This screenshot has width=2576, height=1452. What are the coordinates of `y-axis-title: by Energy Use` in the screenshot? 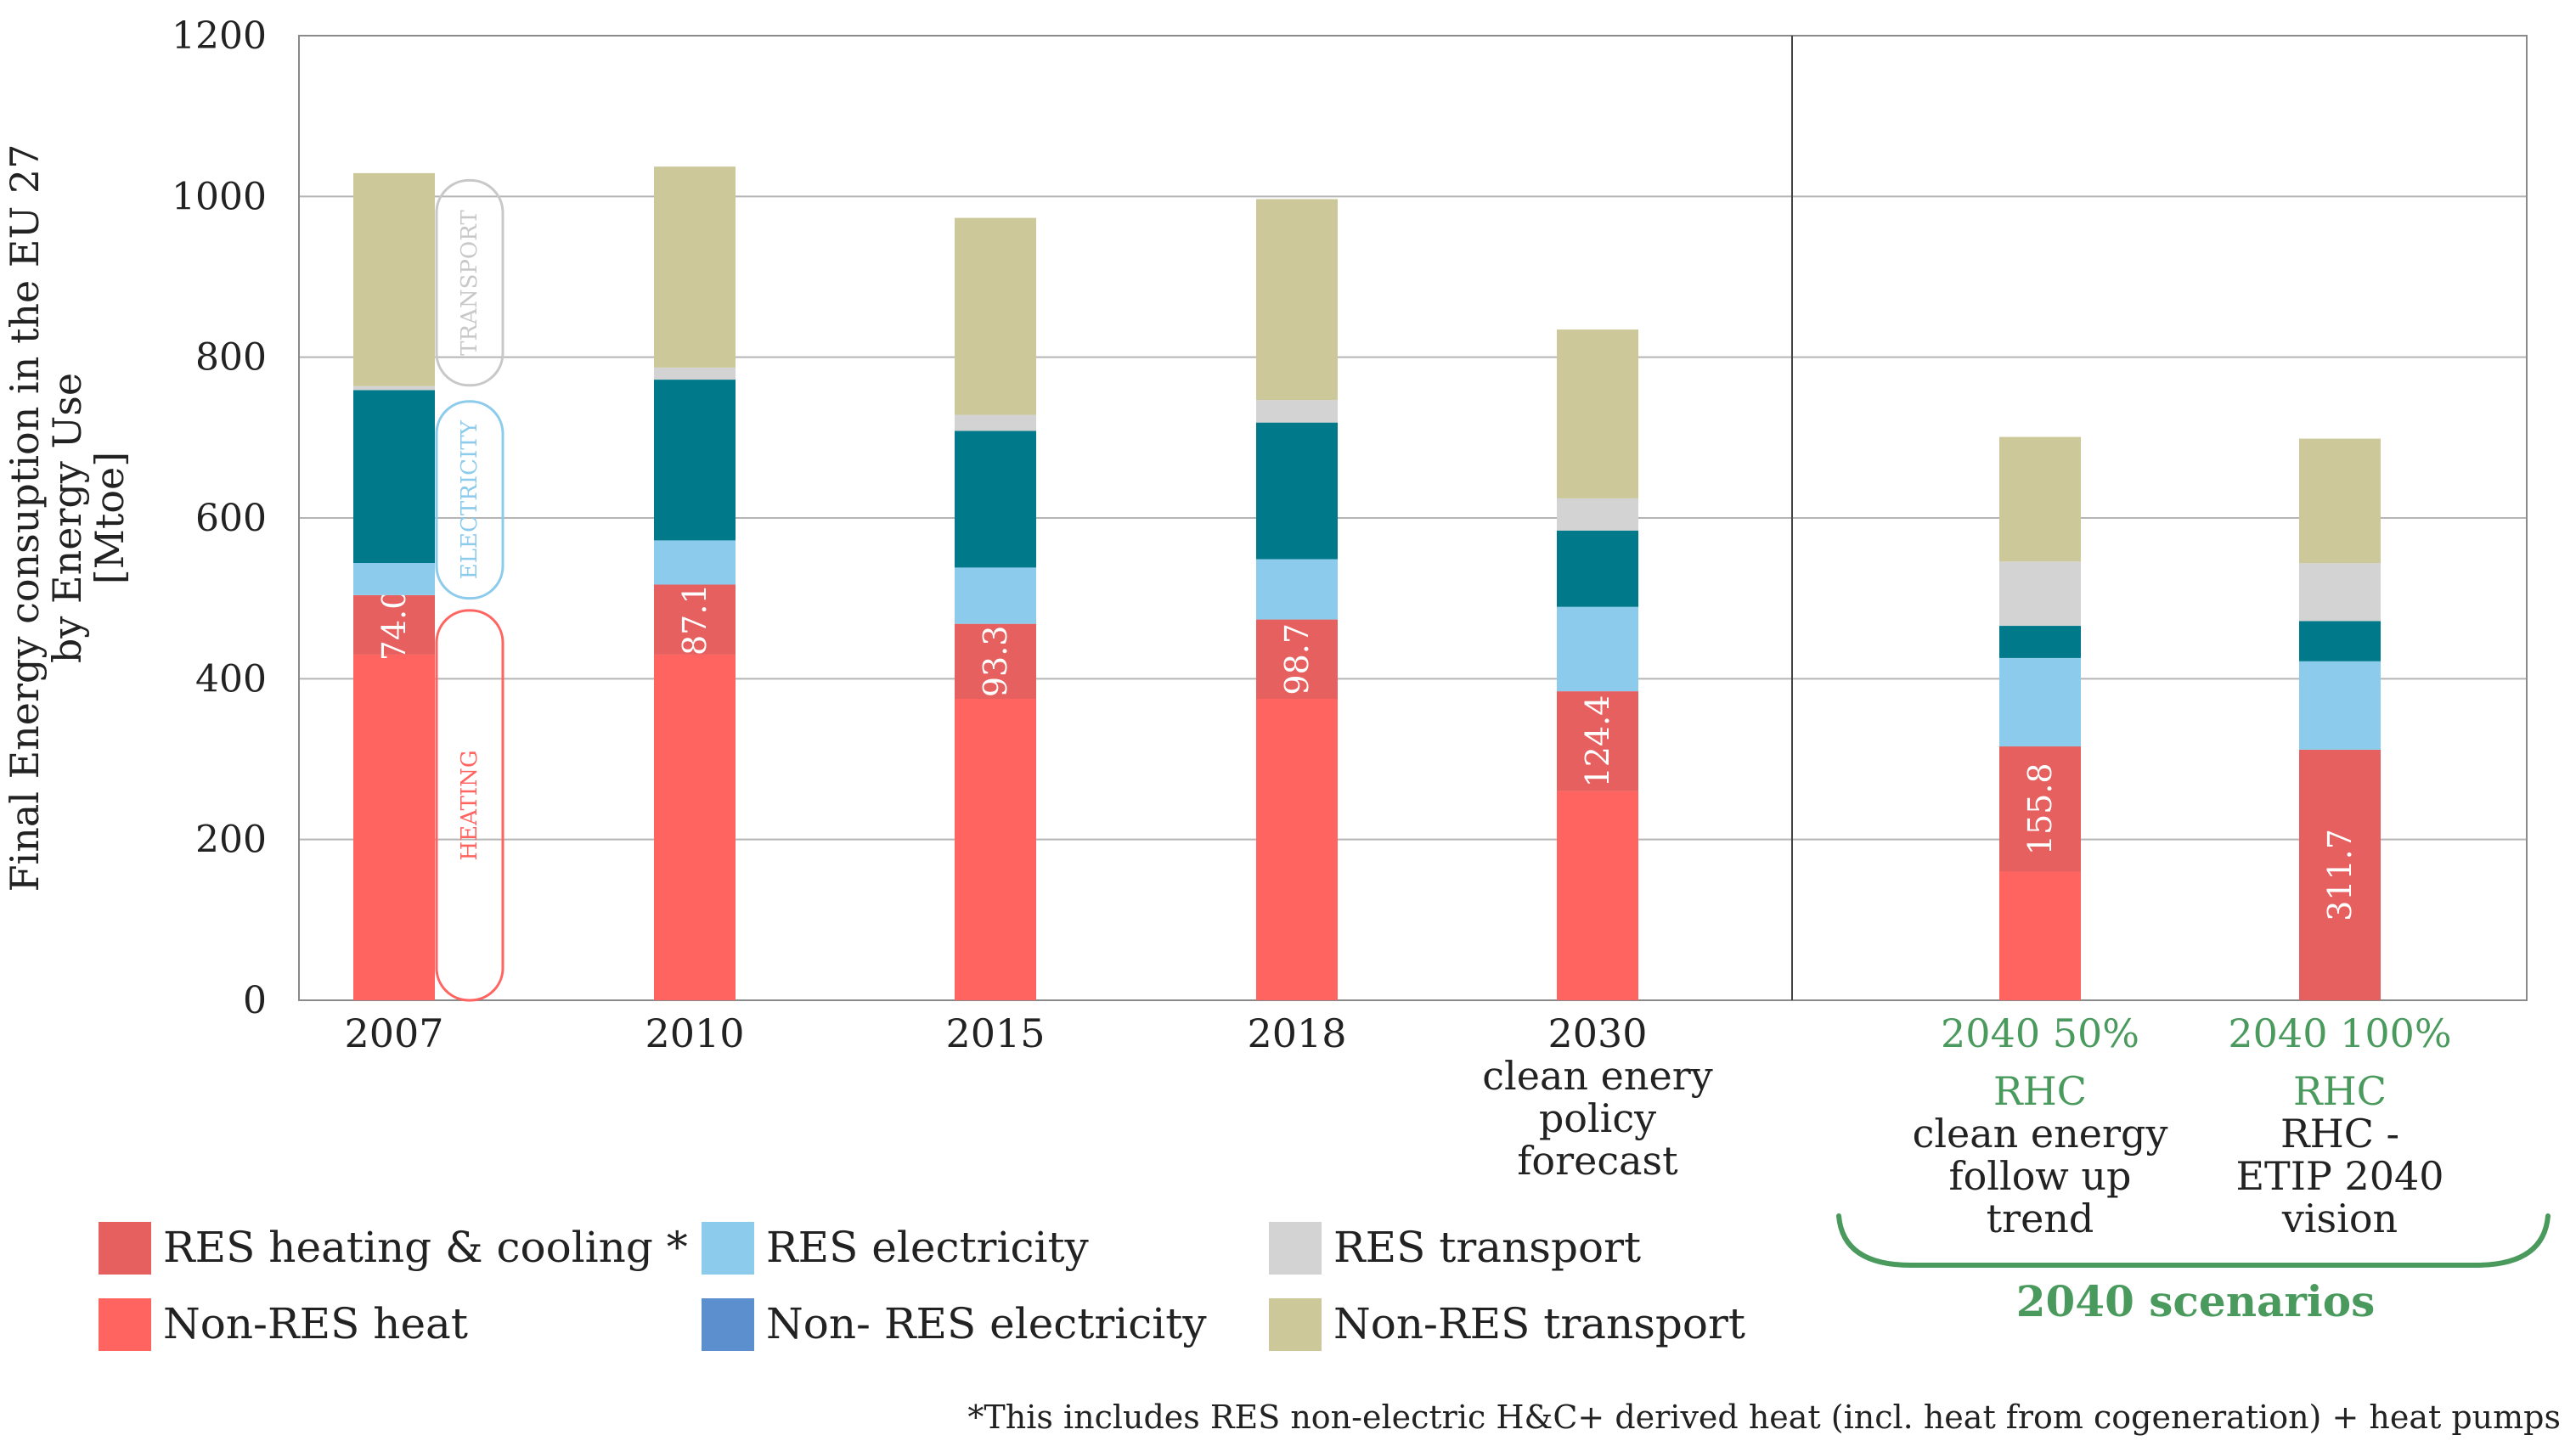 It's located at (67, 518).